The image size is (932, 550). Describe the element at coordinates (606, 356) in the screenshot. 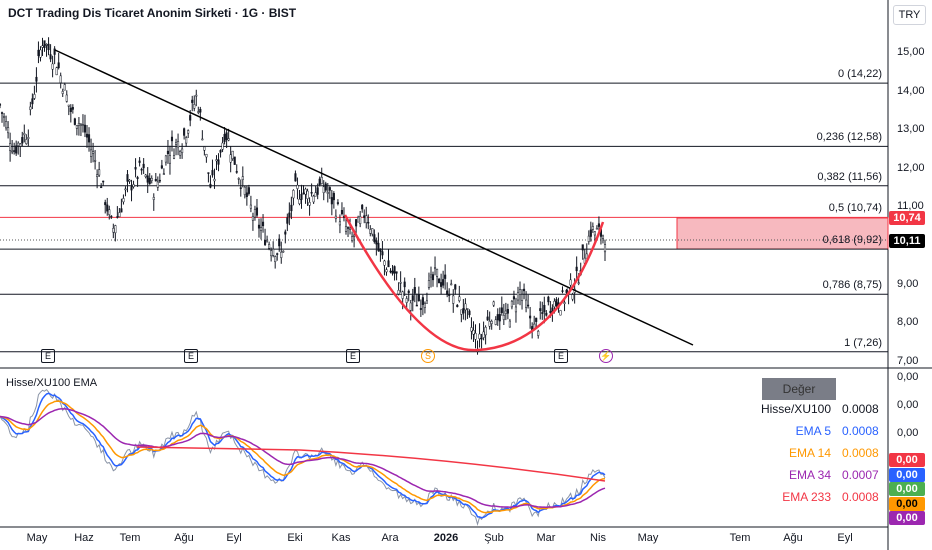

I see `event-marker-dividend: ⚡` at that location.